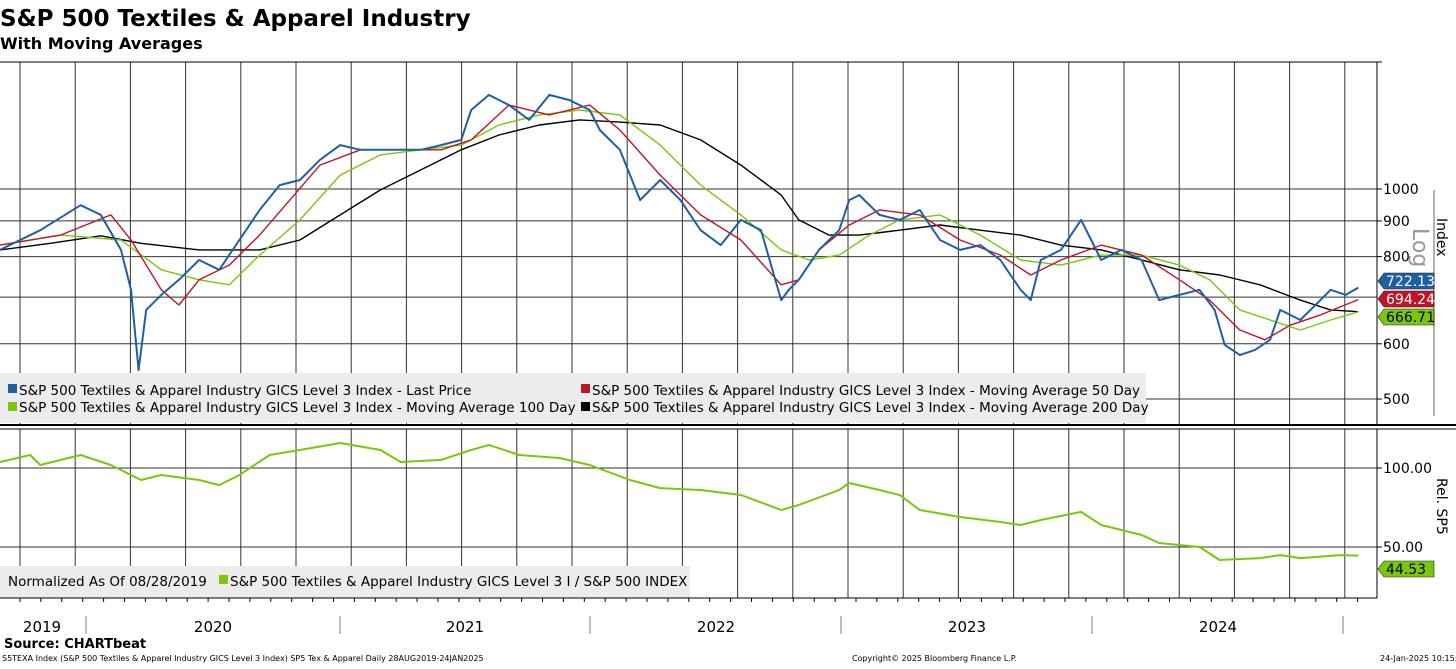 The image size is (1456, 669). Describe the element at coordinates (1396, 258) in the screenshot. I see `y-tick-label: 800` at that location.